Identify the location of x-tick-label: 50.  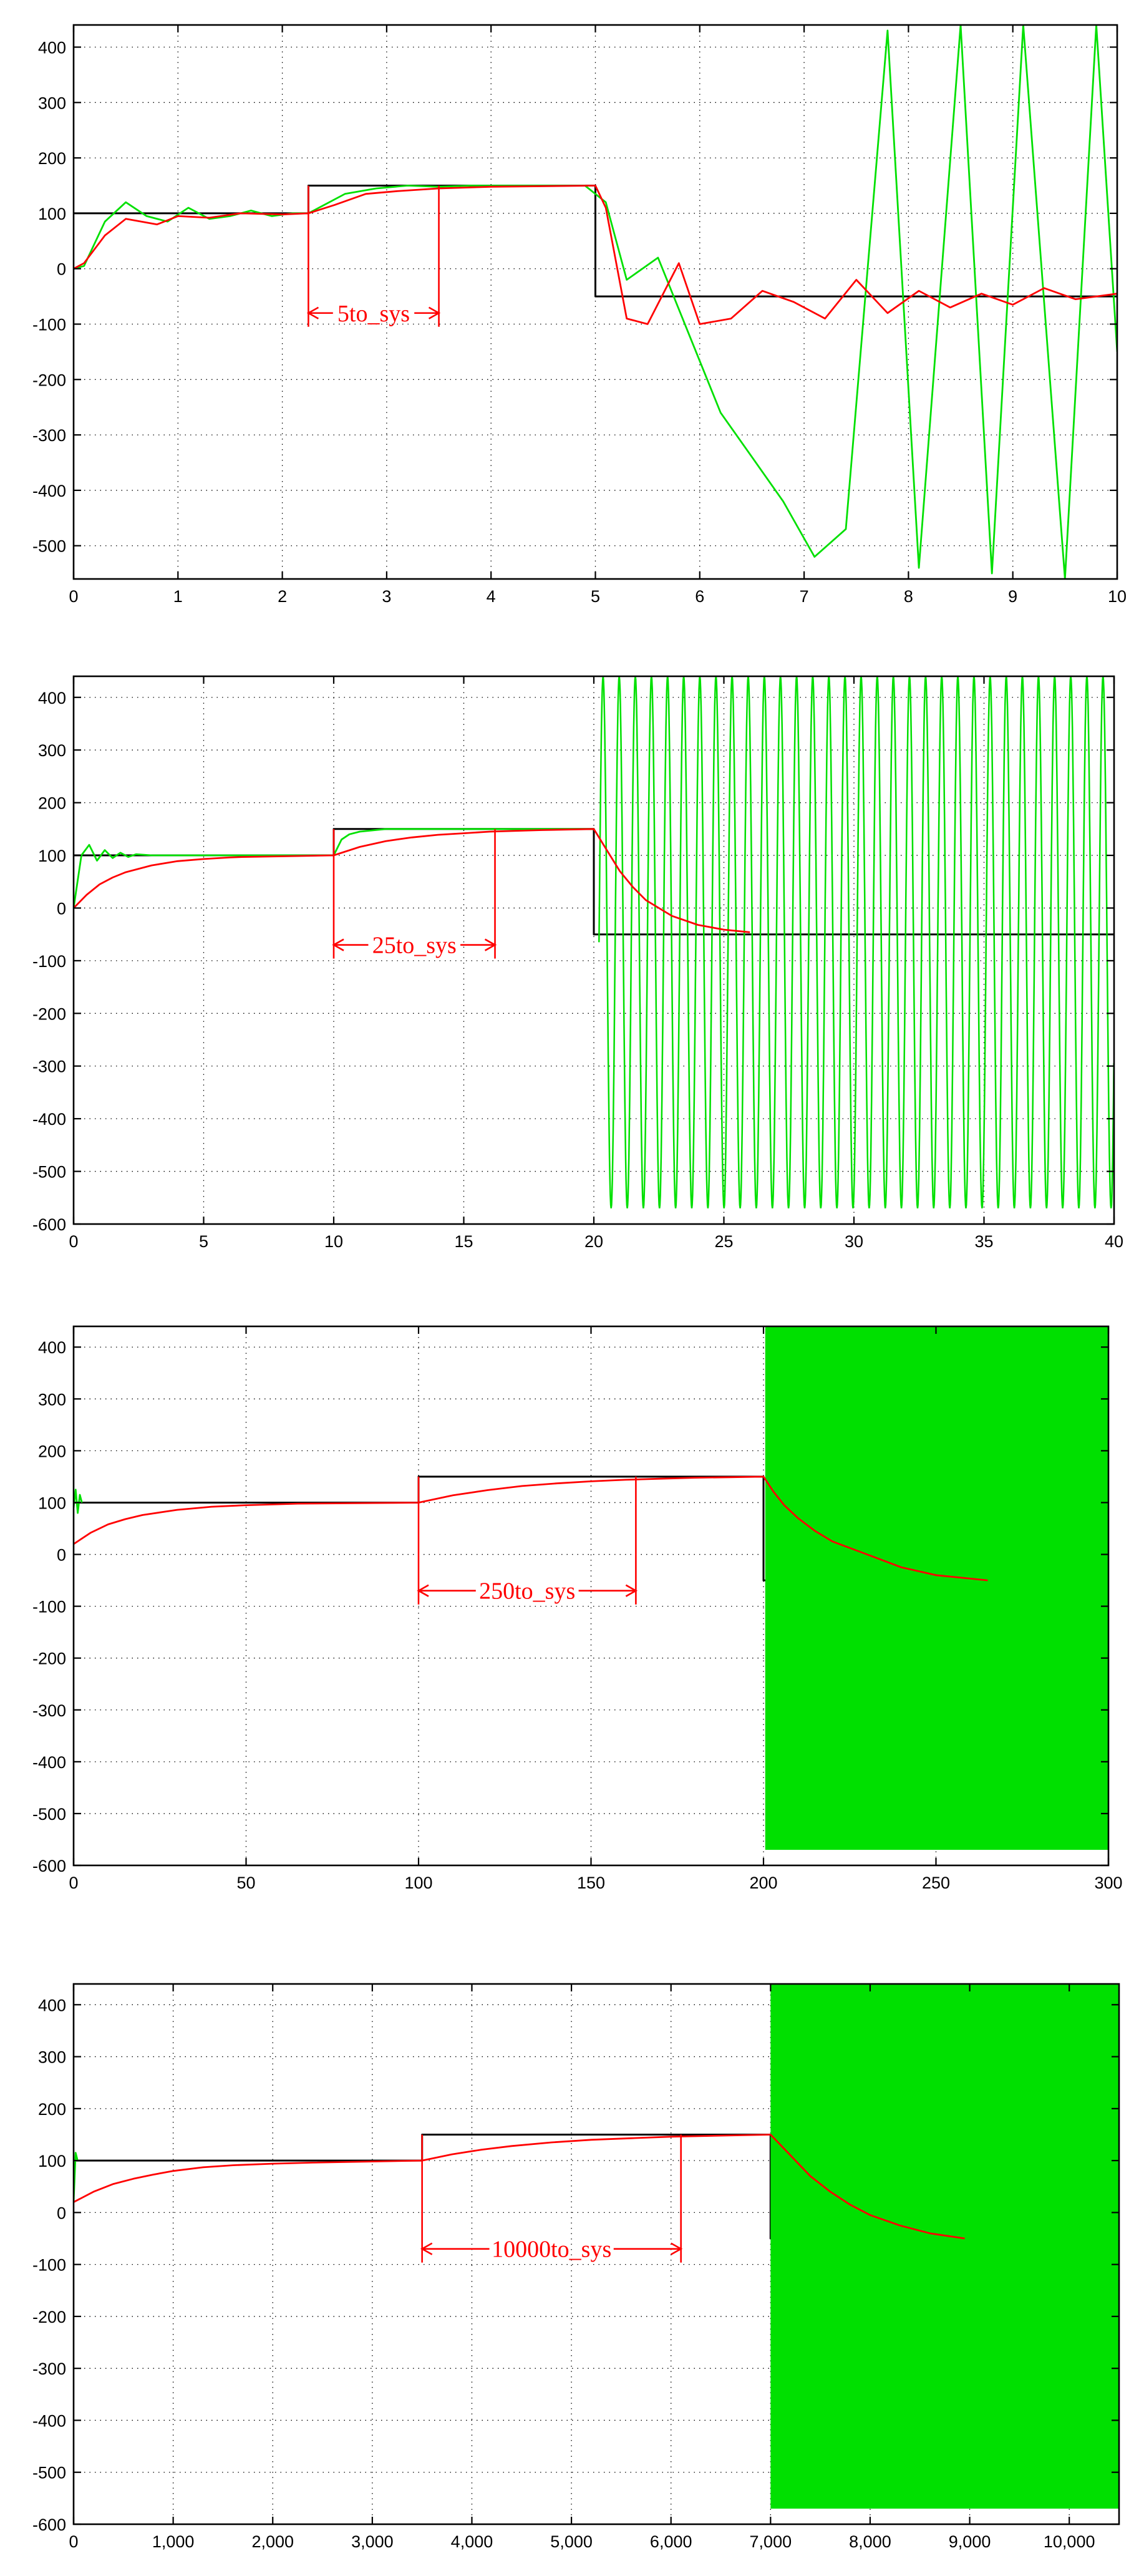
(245, 1883).